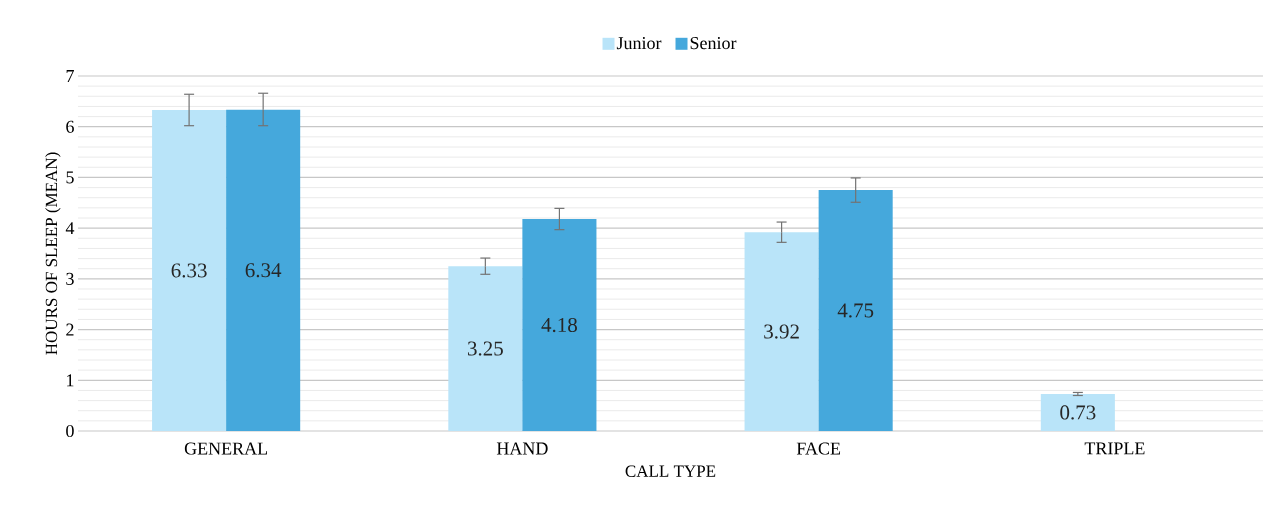  I want to click on data-label: 3.92, so click(781, 331).